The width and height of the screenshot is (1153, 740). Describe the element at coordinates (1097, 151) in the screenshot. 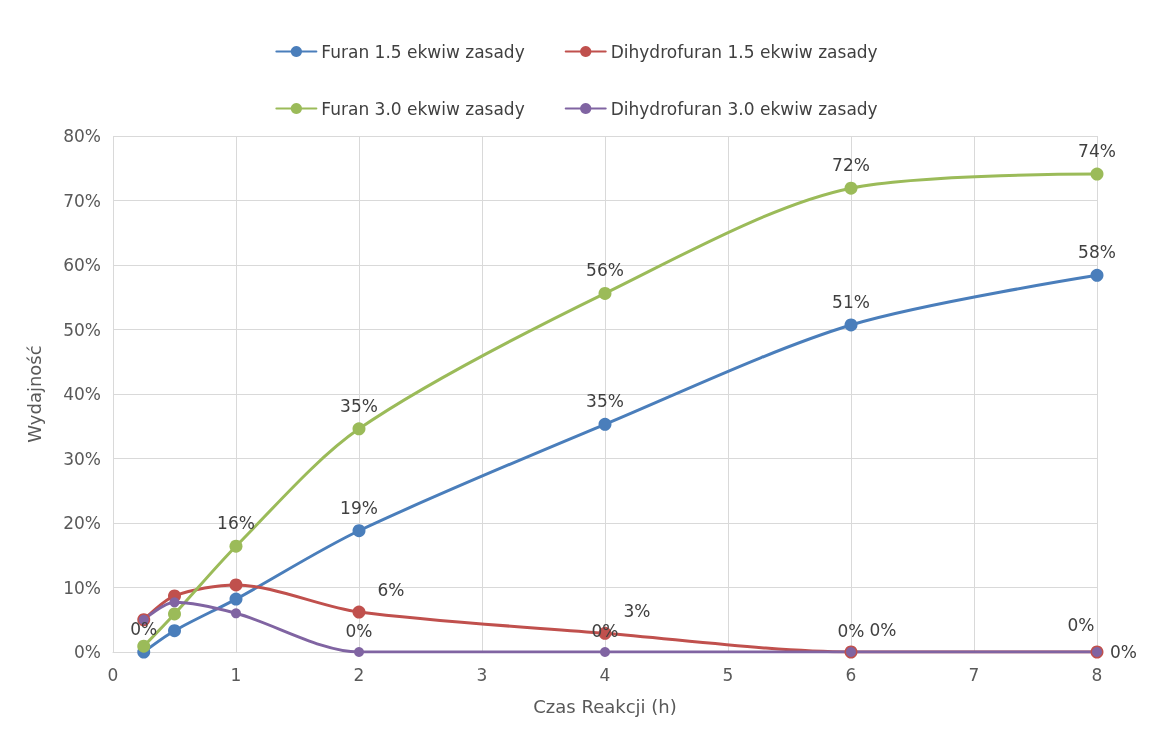

I see `data-label: 74%` at that location.